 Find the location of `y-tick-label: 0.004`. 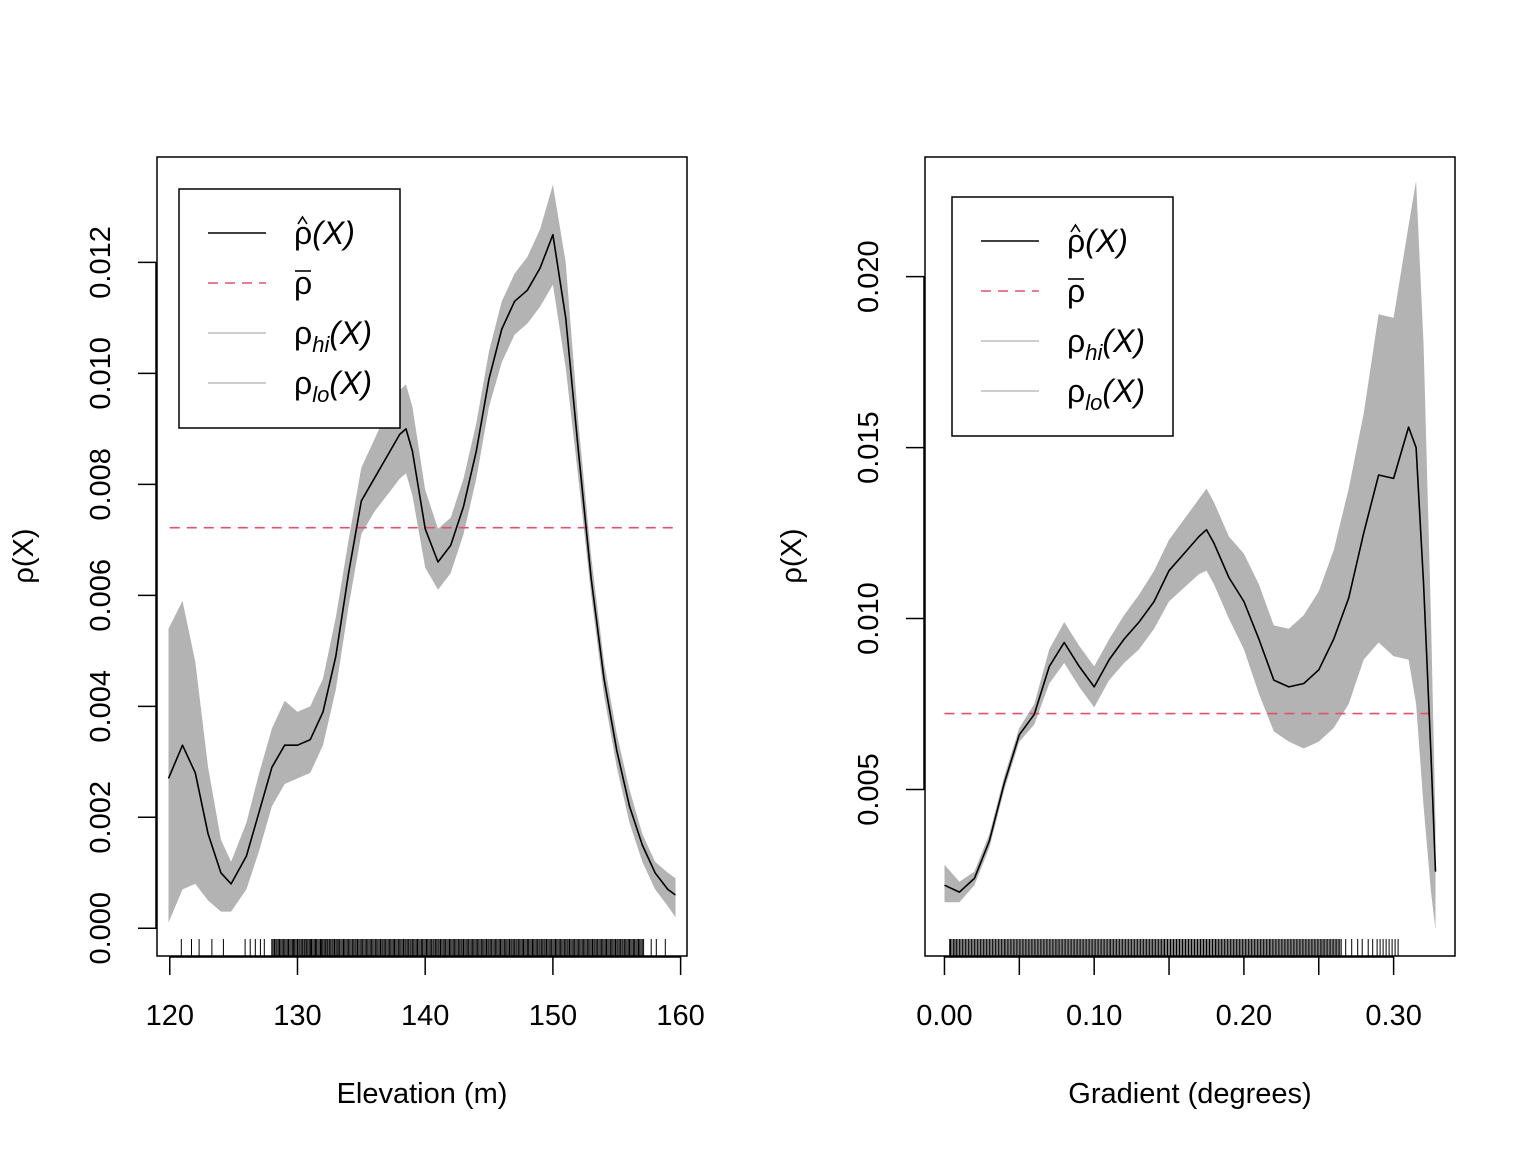

y-tick-label: 0.004 is located at coordinates (101, 706).